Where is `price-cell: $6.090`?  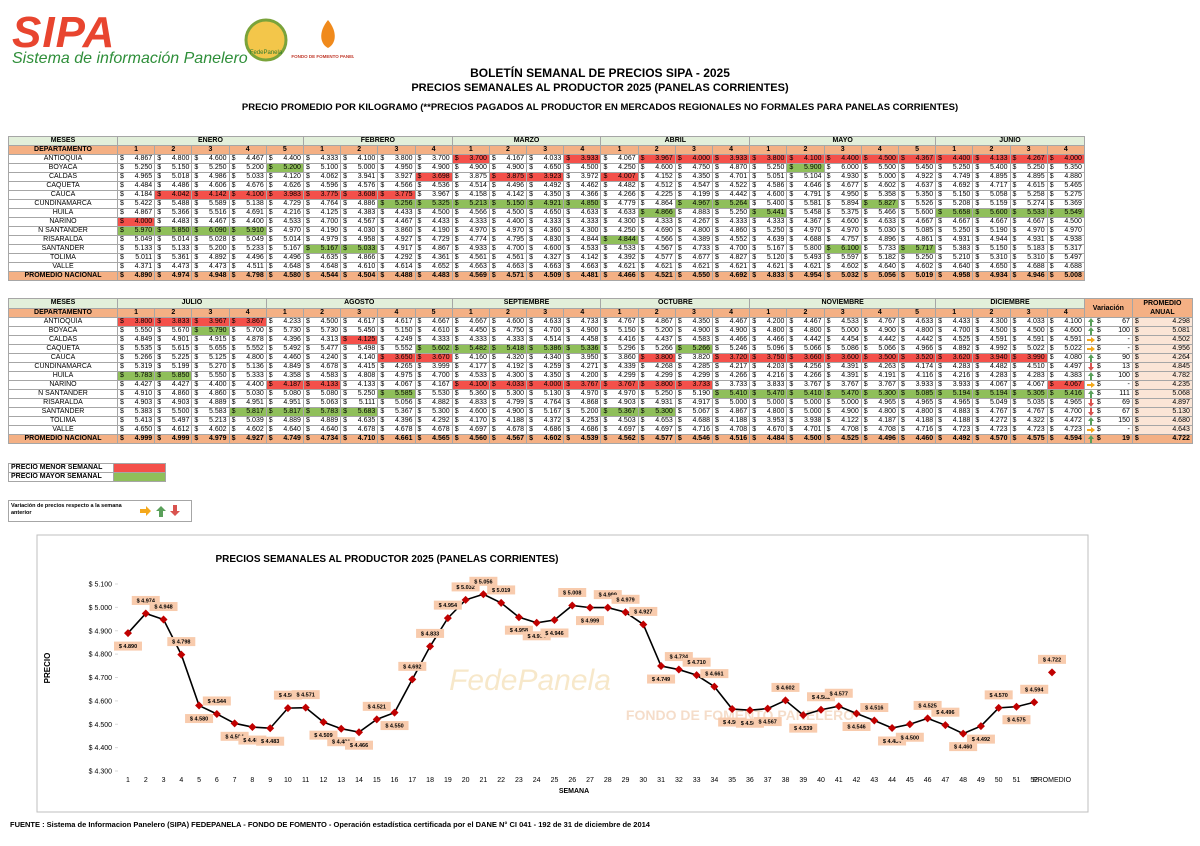 price-cell: $6.090 is located at coordinates (210, 231).